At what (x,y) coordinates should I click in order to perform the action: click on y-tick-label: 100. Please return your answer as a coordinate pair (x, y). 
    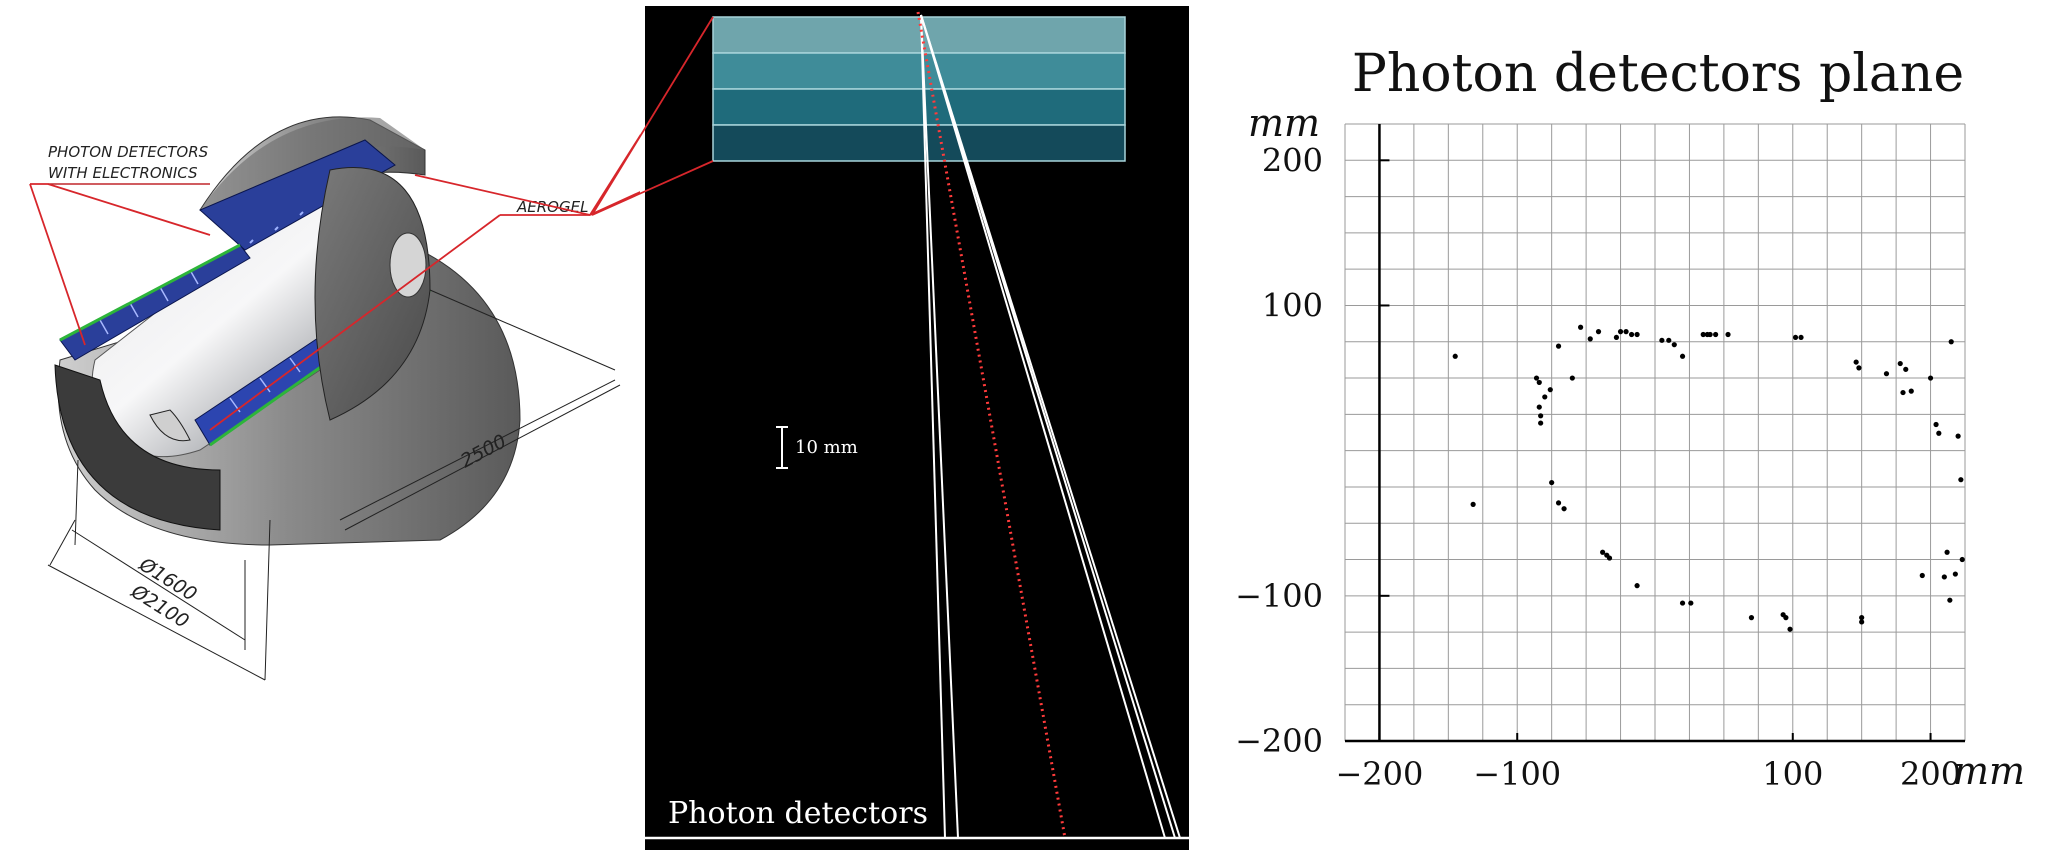
    Looking at the image, I should click on (1292, 305).